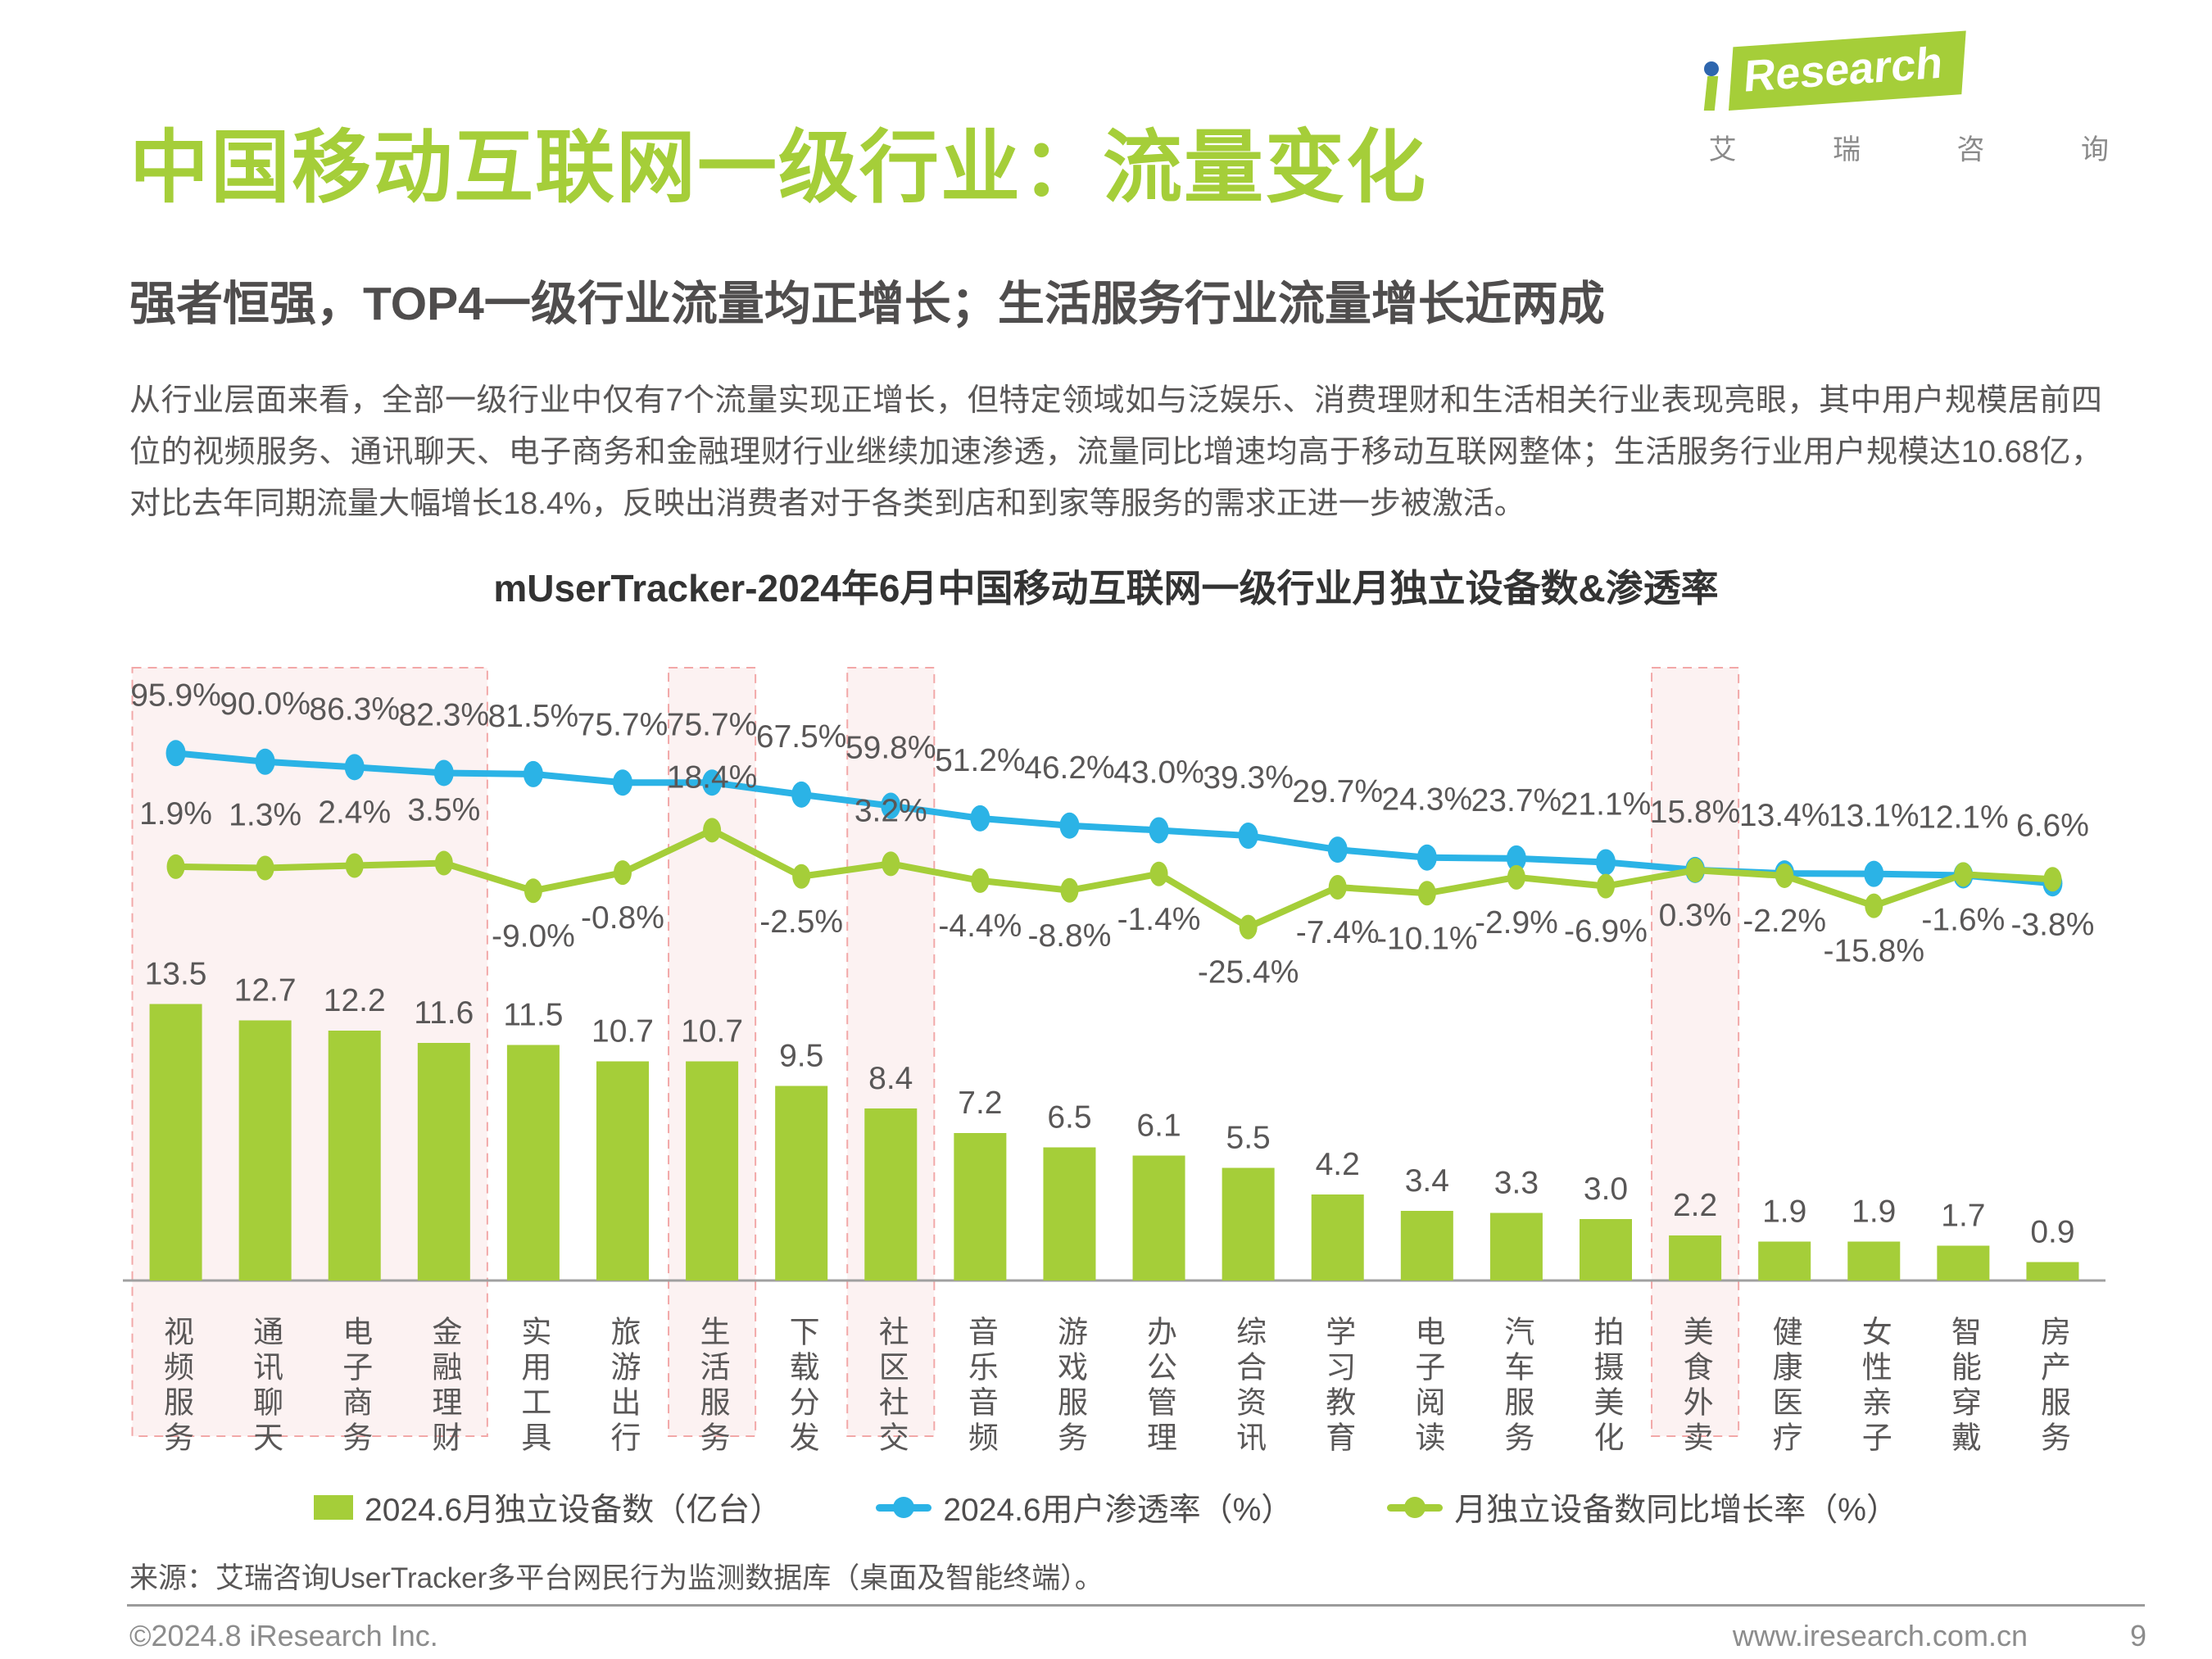 The width and height of the screenshot is (2212, 1659). I want to click on footer-divider, so click(1136, 1605).